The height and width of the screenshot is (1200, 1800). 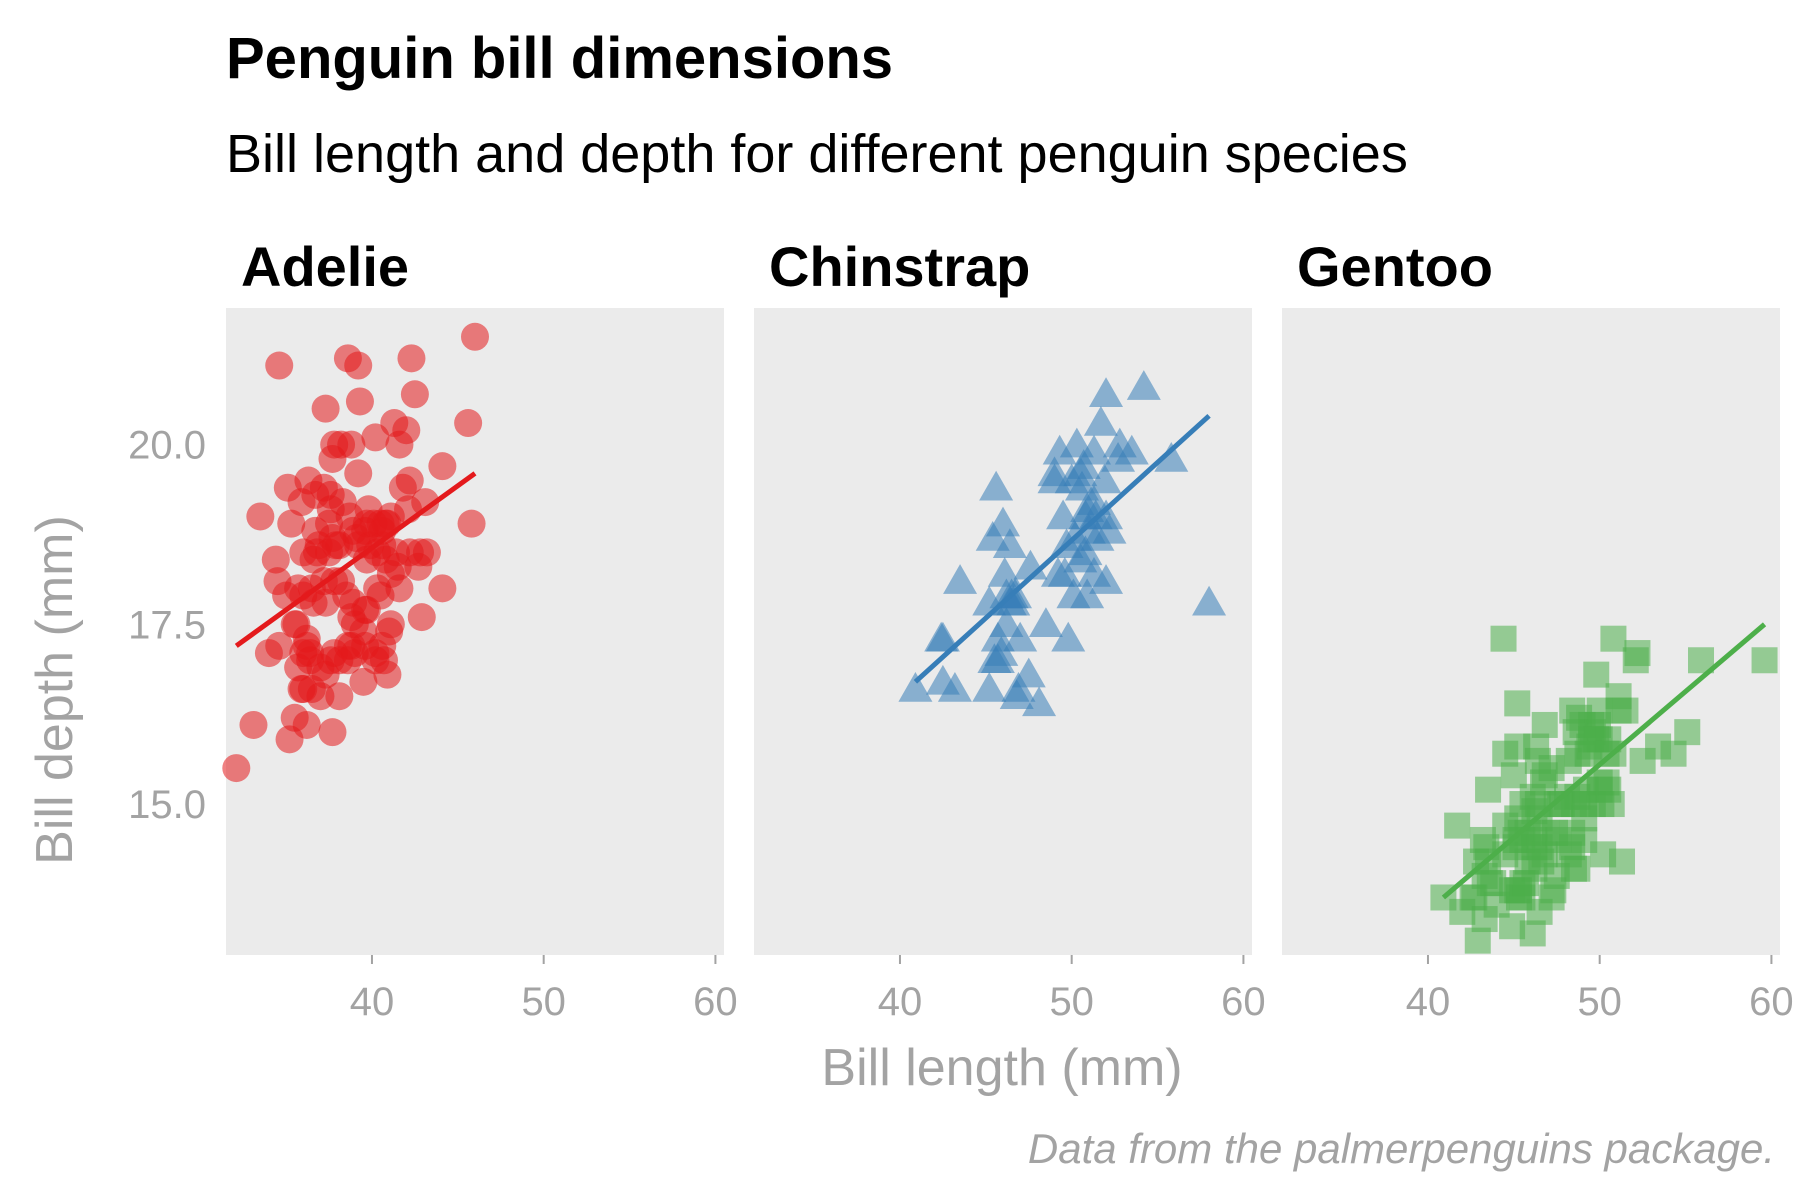 I want to click on facet-label: Chinstrap, so click(x=899, y=266).